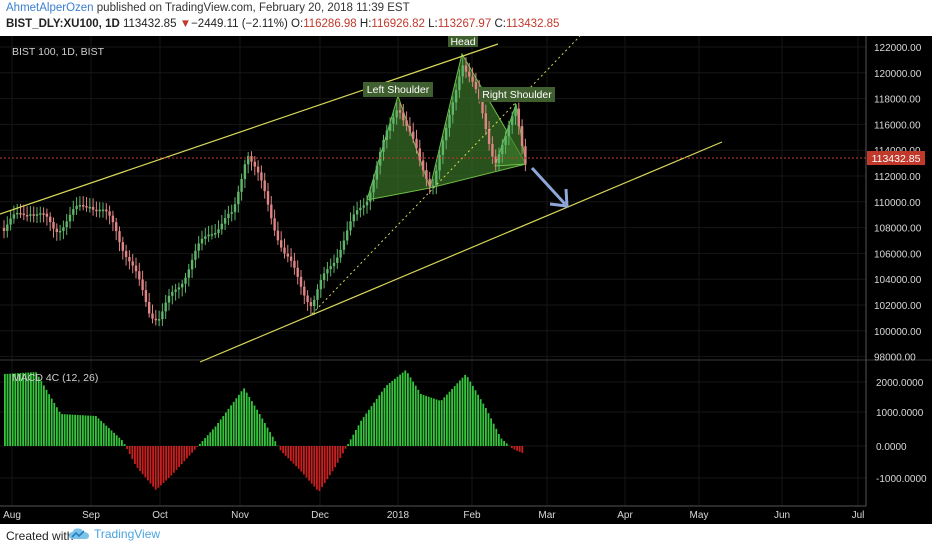 The height and width of the screenshot is (550, 932). I want to click on change-arrow: ▼, so click(185, 24).